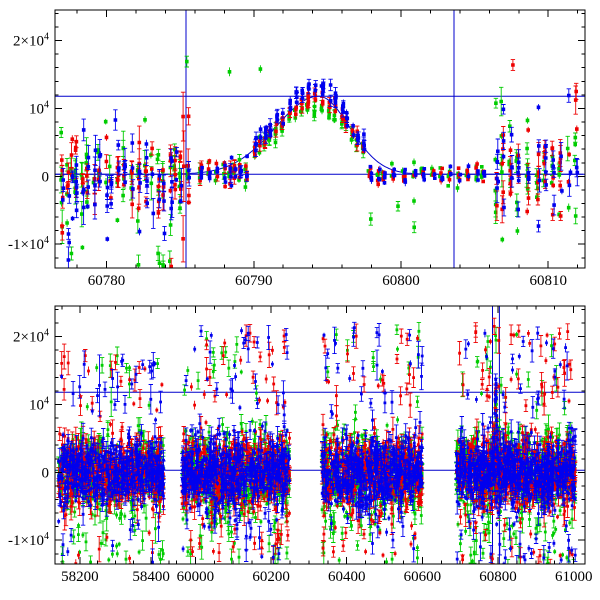 The width and height of the screenshot is (600, 600). I want to click on top-x-tick-label: 60790, so click(254, 281).